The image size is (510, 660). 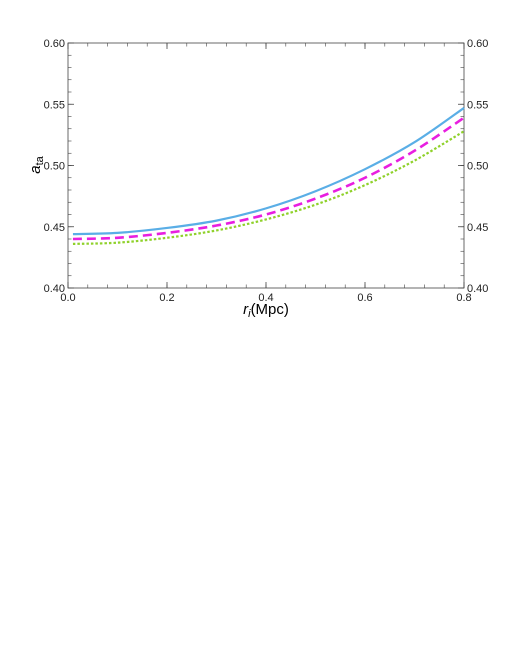 What do you see at coordinates (477, 228) in the screenshot?
I see `y-tick-label-right: 0.45` at bounding box center [477, 228].